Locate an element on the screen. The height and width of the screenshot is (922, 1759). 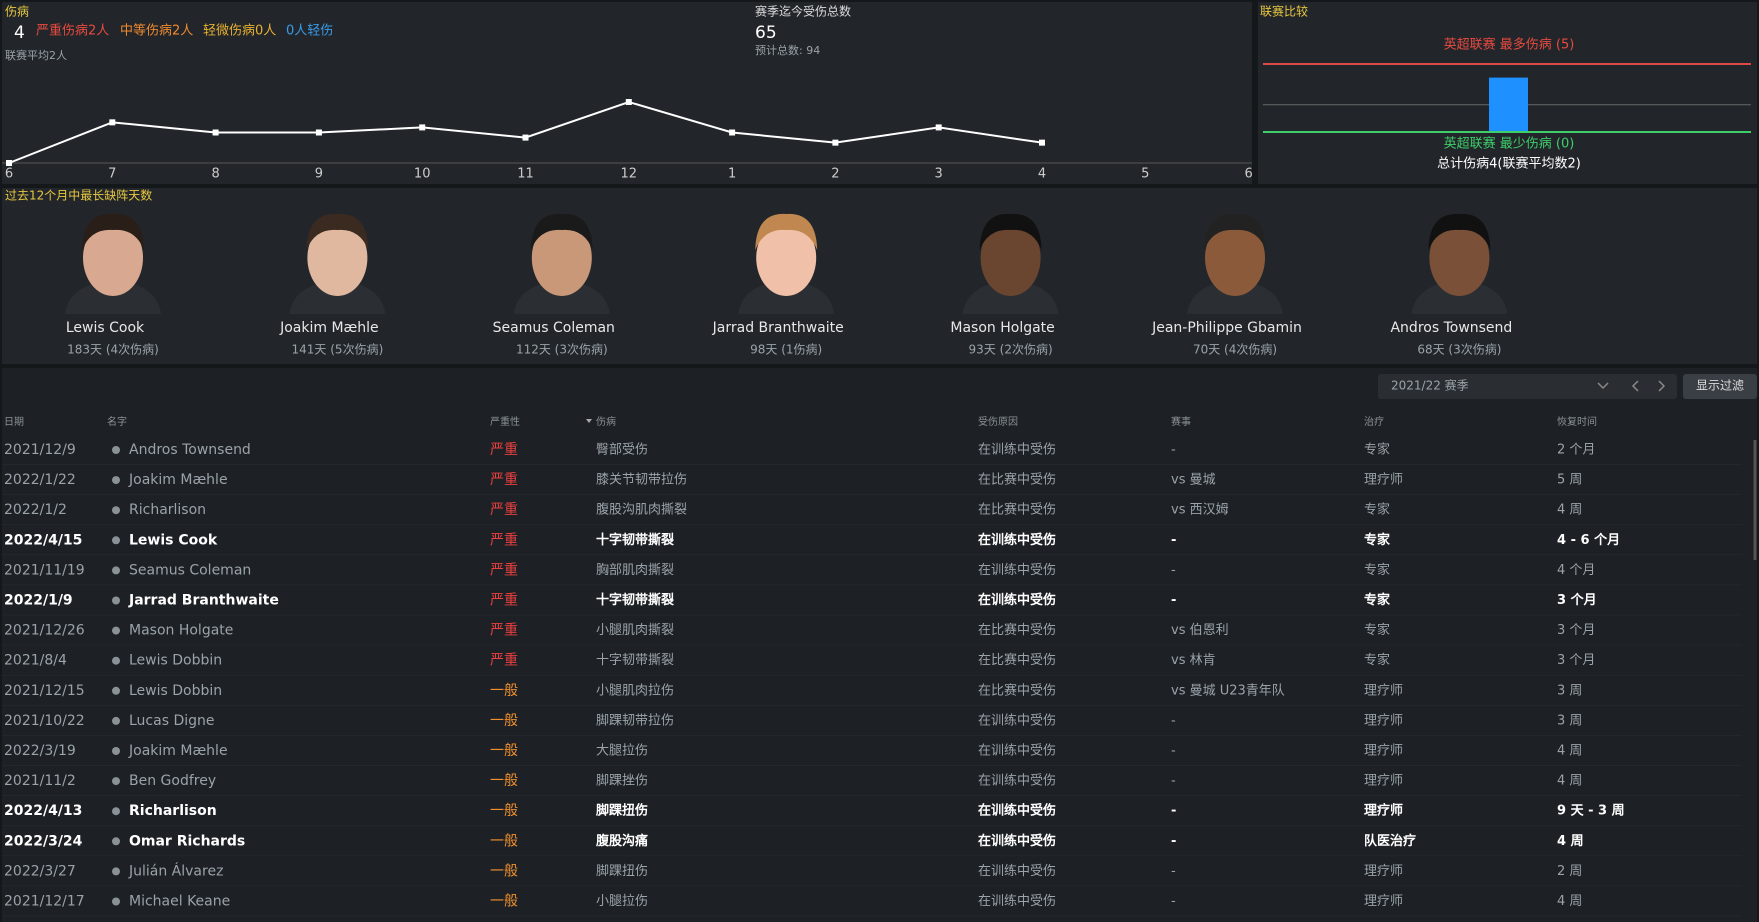
player-detail: 183天 (4次伤病) is located at coordinates (113, 349).